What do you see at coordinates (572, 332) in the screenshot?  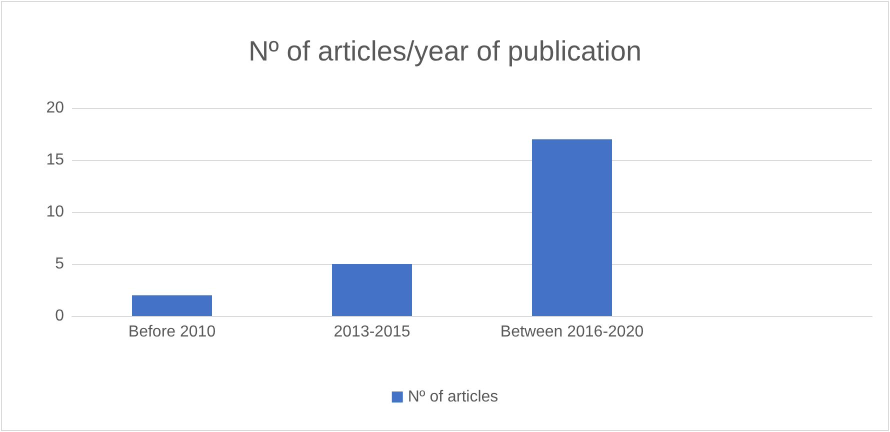 I see `x-tick-label: Between 2016-2020` at bounding box center [572, 332].